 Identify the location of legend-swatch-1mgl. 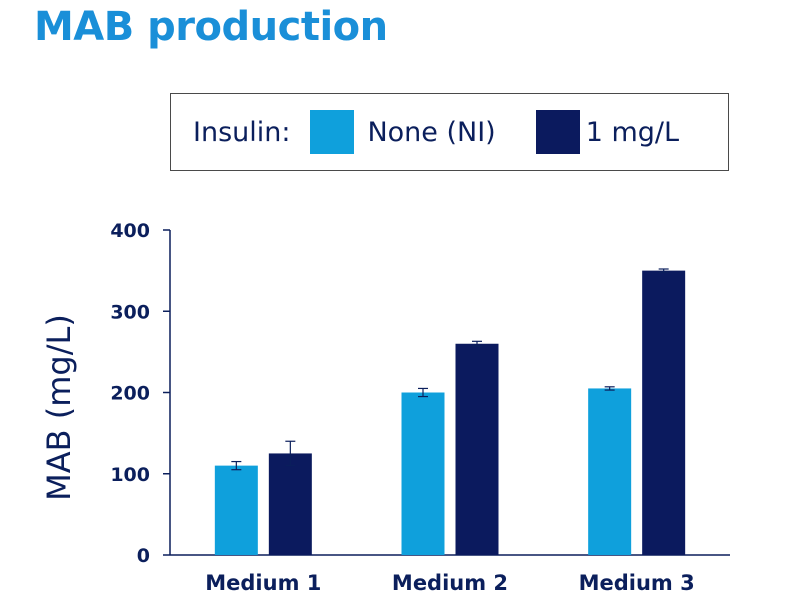
(557, 132).